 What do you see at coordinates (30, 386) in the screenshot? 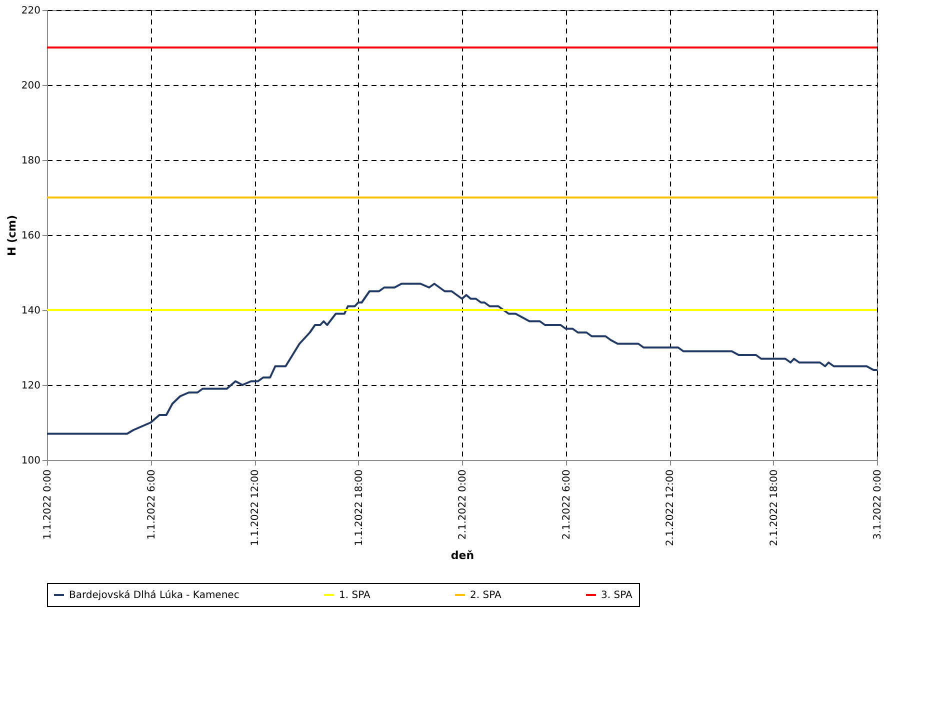
I see `y-tick-label: 120` at bounding box center [30, 386].